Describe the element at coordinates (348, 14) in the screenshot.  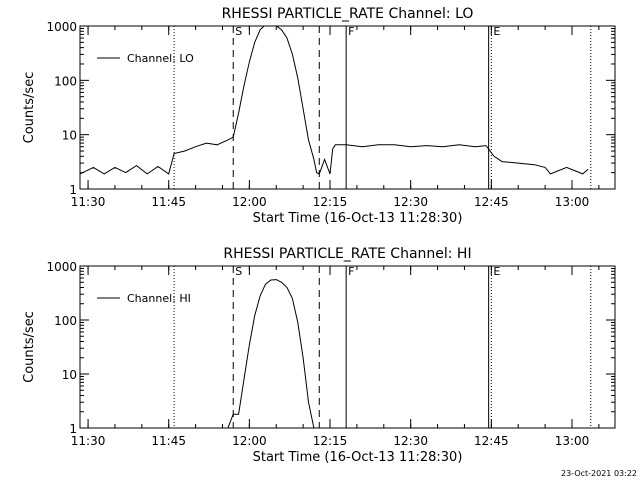
I see `chart-title: RHESSI PARTICLE_RATE Channel: LO` at that location.